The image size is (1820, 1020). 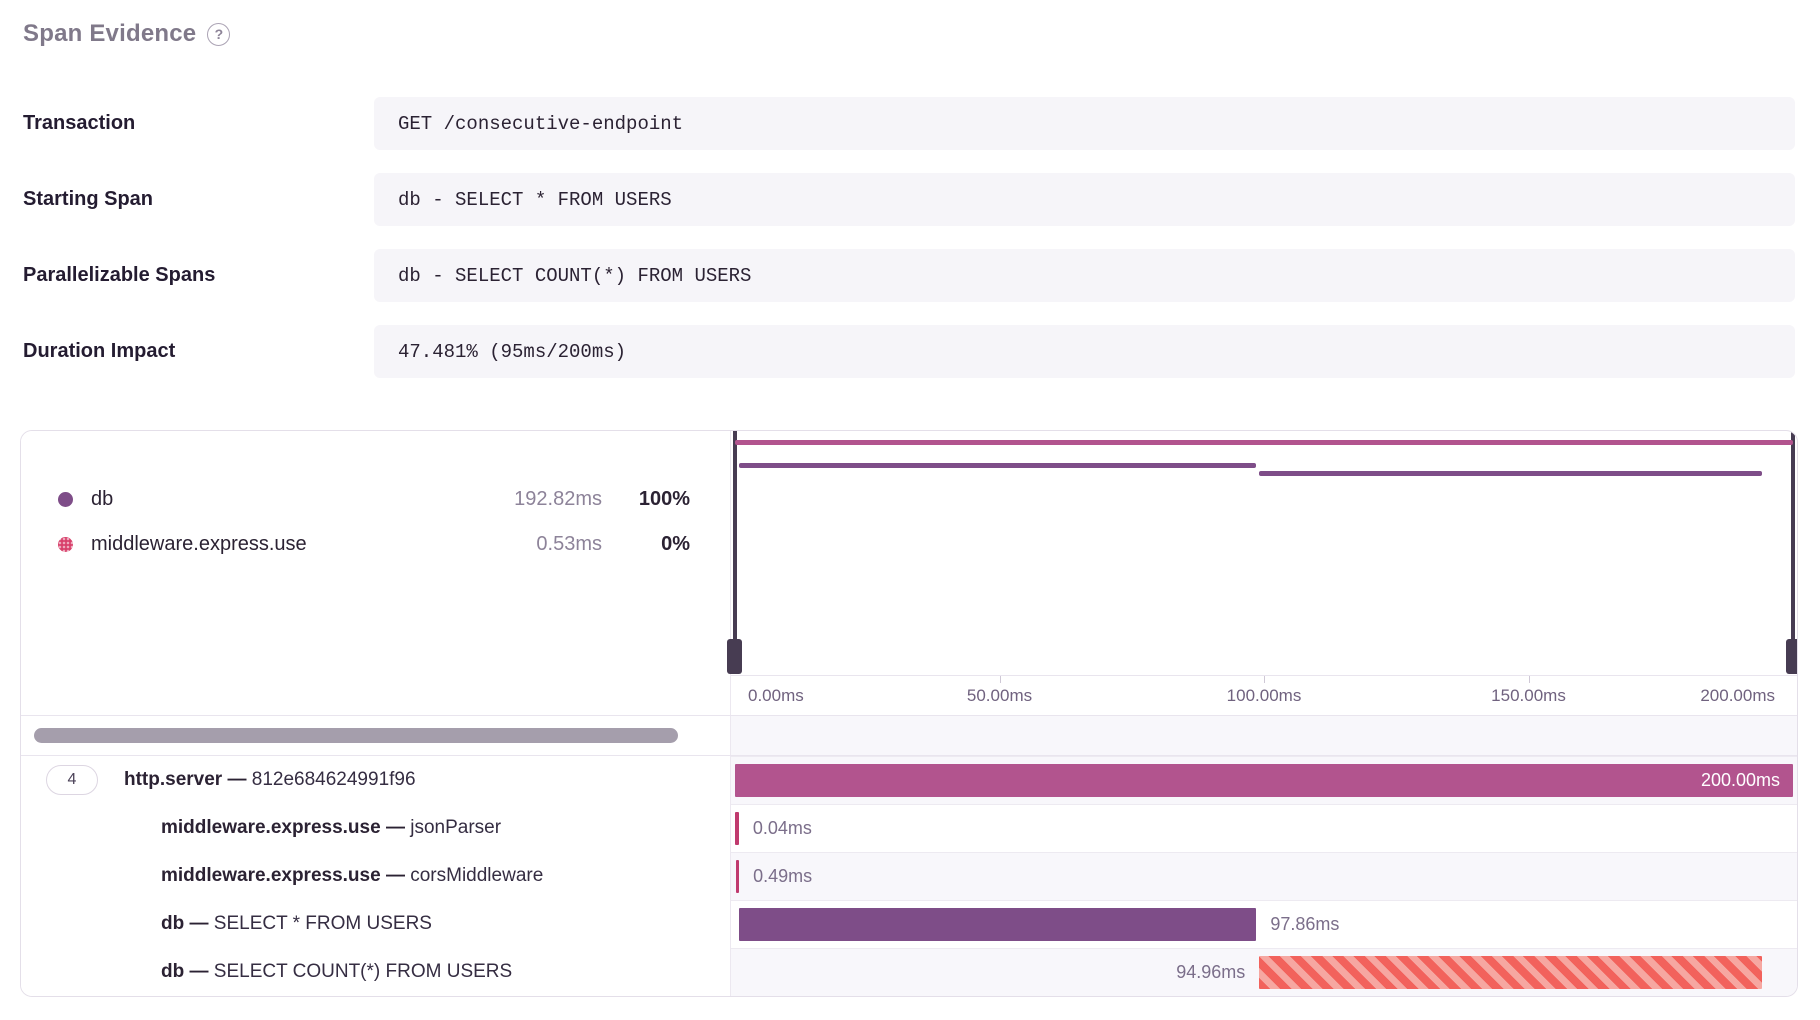 What do you see at coordinates (219, 34) in the screenshot?
I see `help-icon: ?` at bounding box center [219, 34].